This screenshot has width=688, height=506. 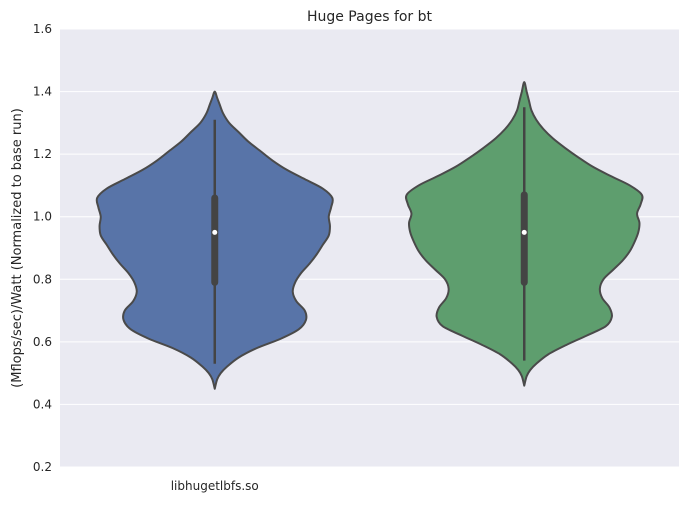 I want to click on x-tick-labels: libhugetlbfs.so, so click(x=215, y=486).